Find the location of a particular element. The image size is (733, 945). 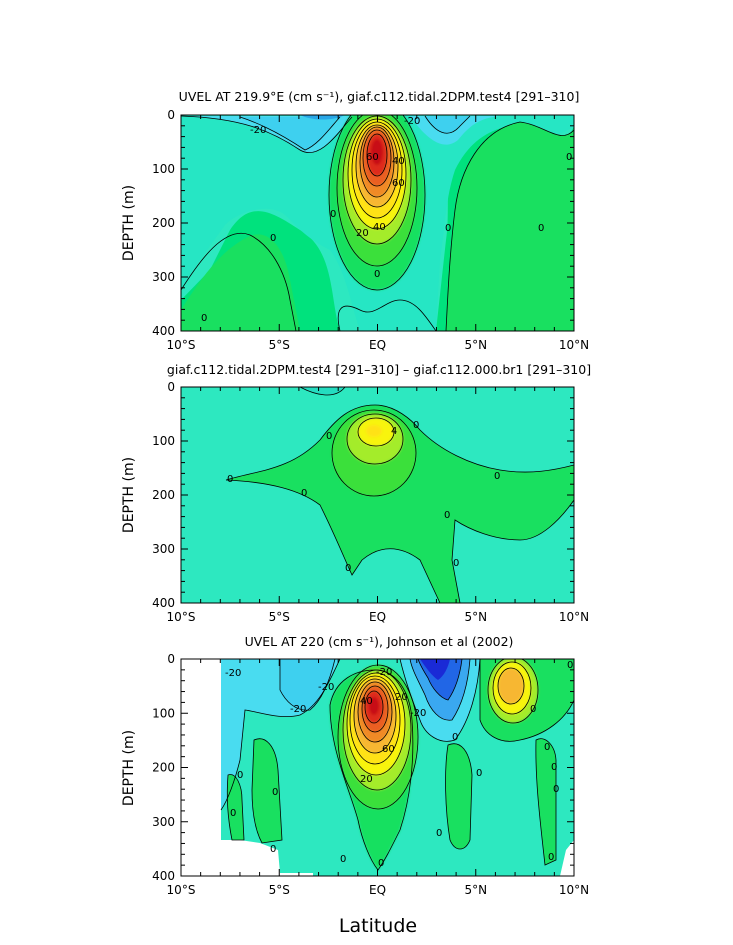

y-tick-label: 0 is located at coordinates (171, 115).